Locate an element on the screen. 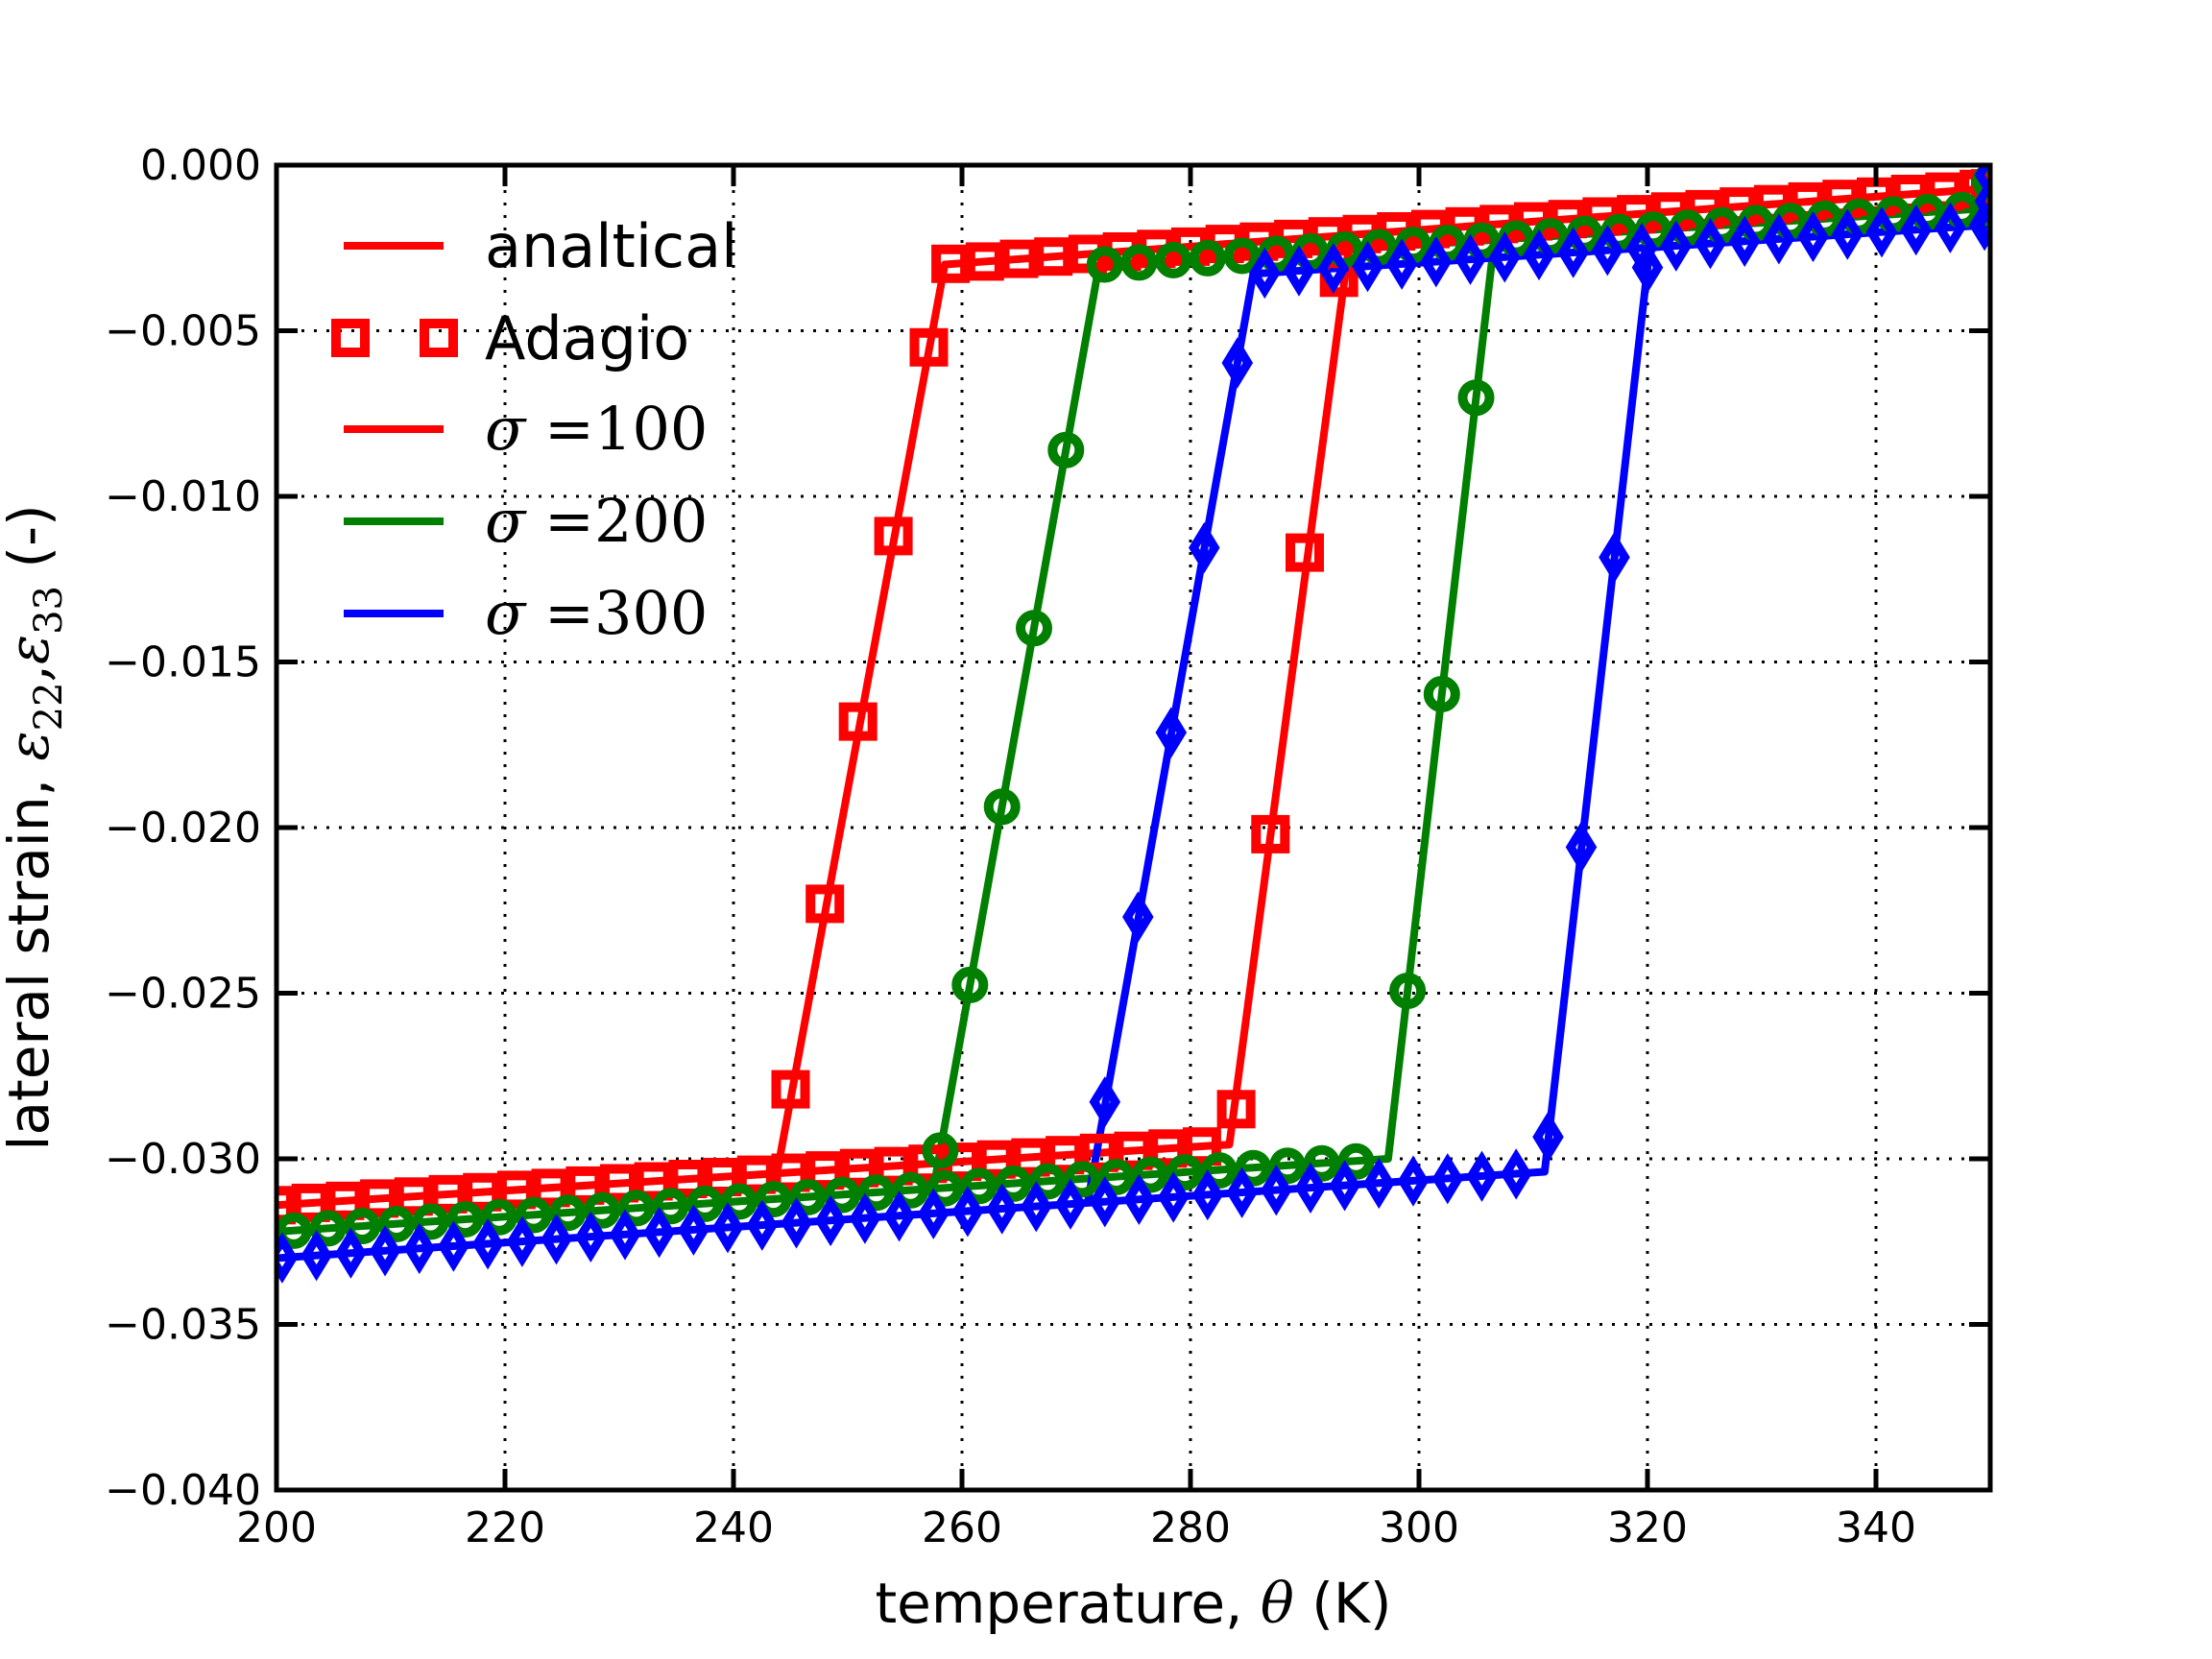 The width and height of the screenshot is (2212, 1659). legend-item--200: σ =200 is located at coordinates (526, 521).